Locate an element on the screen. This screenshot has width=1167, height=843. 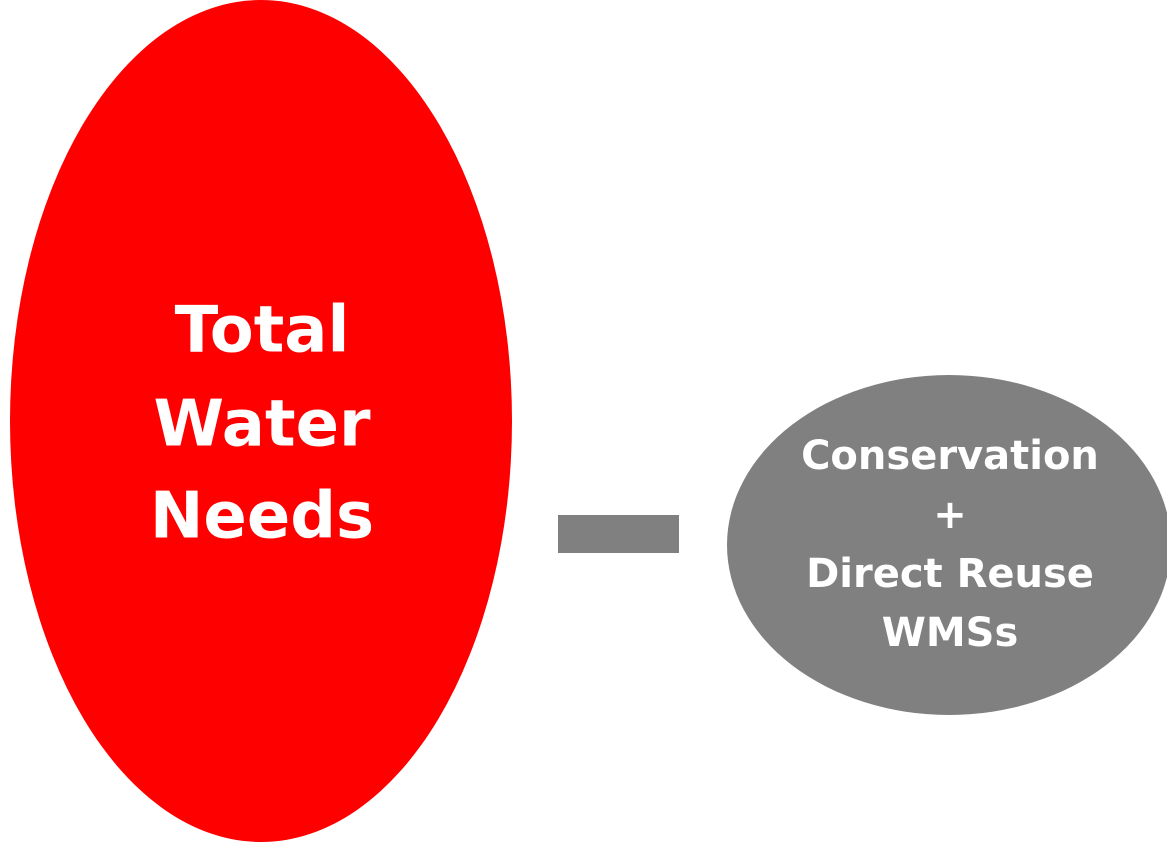
node-label: Conservation is located at coordinates (950, 456).